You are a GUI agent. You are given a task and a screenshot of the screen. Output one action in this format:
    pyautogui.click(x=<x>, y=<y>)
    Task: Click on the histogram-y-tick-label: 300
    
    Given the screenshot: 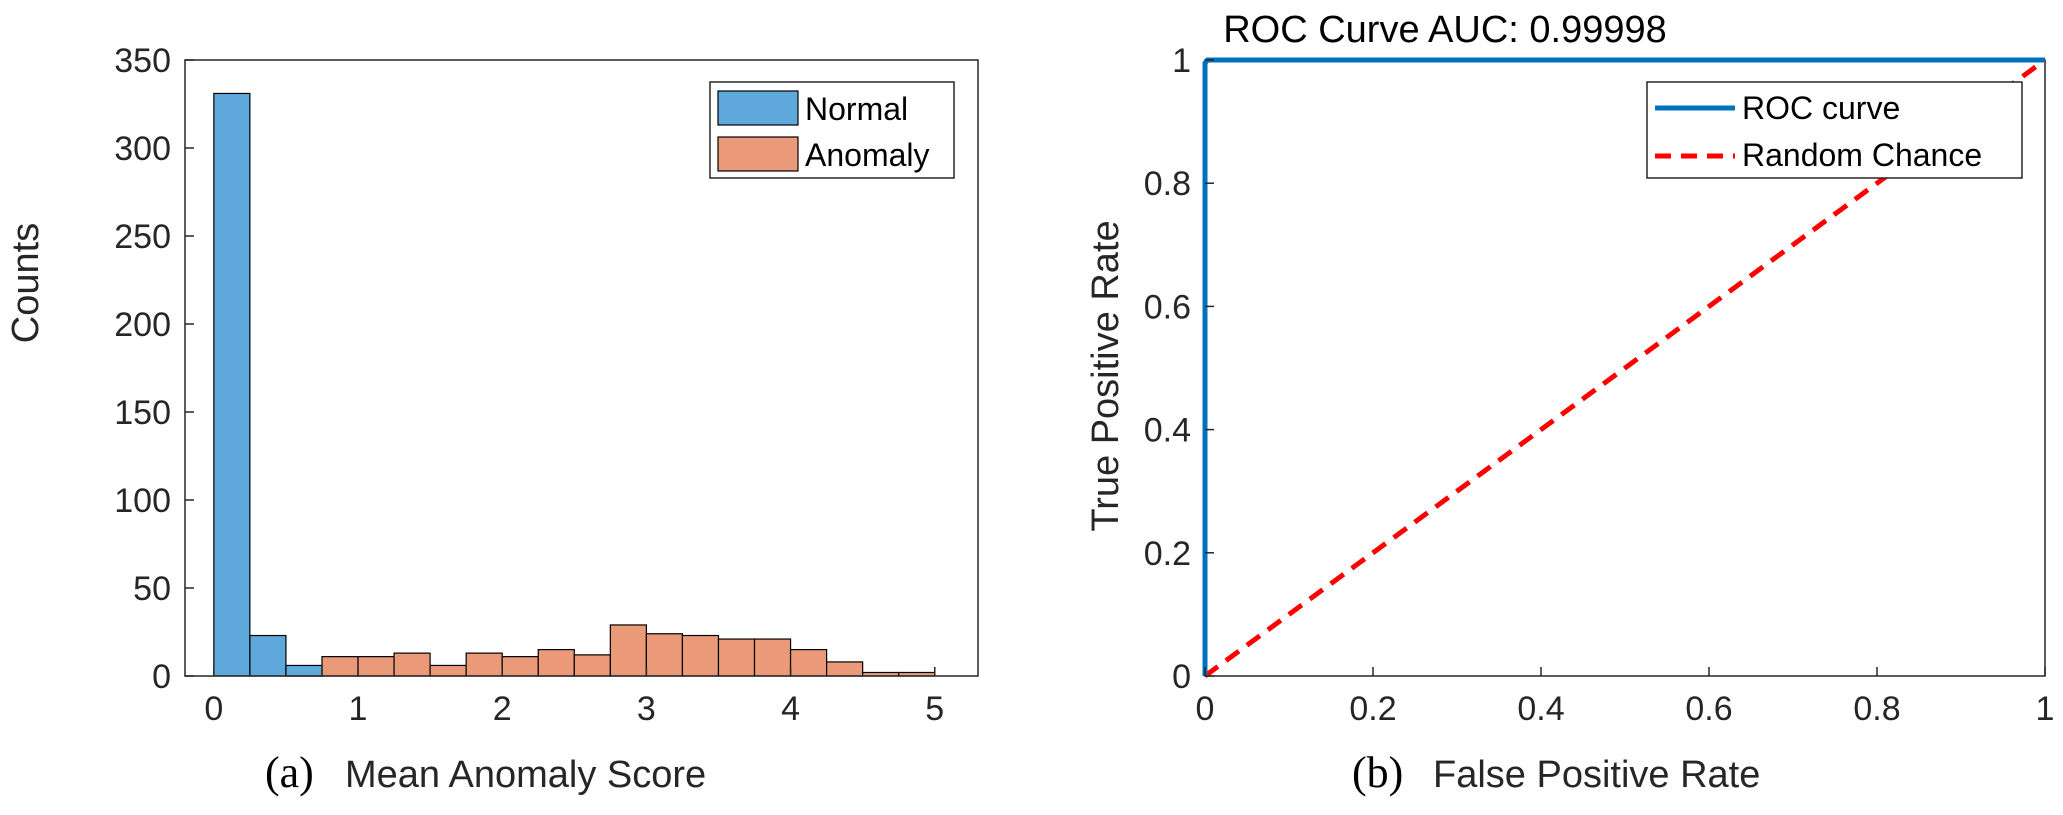 What is the action you would take?
    pyautogui.click(x=142, y=149)
    